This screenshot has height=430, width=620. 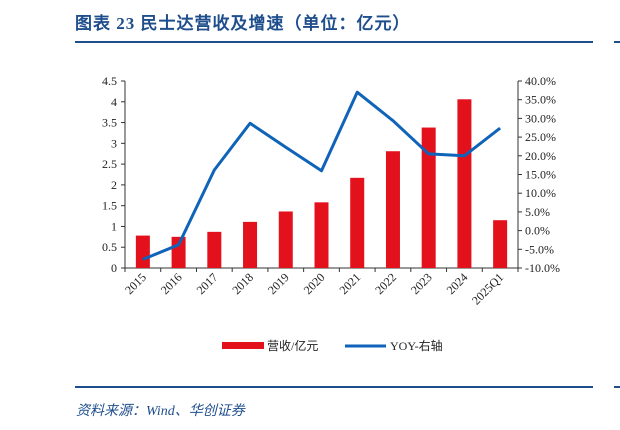 What do you see at coordinates (242, 283) in the screenshot?
I see `x-tick-label: 2018` at bounding box center [242, 283].